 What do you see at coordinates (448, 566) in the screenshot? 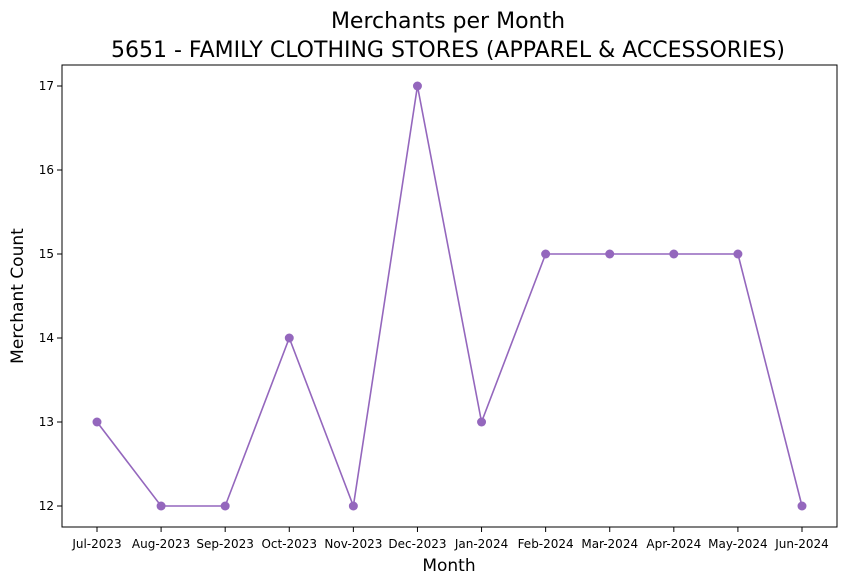
I see `x-axis-label: Month` at bounding box center [448, 566].